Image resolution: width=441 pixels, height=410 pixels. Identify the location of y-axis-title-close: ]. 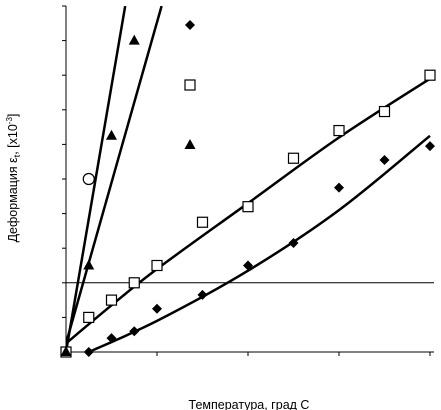
(13, 115).